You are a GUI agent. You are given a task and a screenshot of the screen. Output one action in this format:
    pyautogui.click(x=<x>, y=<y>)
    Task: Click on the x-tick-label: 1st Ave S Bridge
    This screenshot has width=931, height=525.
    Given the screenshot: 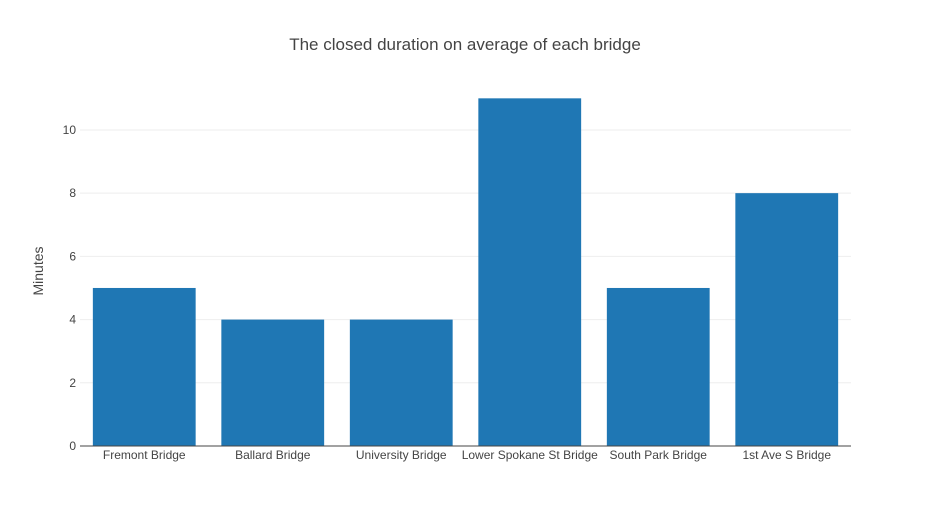 What is the action you would take?
    pyautogui.click(x=787, y=455)
    